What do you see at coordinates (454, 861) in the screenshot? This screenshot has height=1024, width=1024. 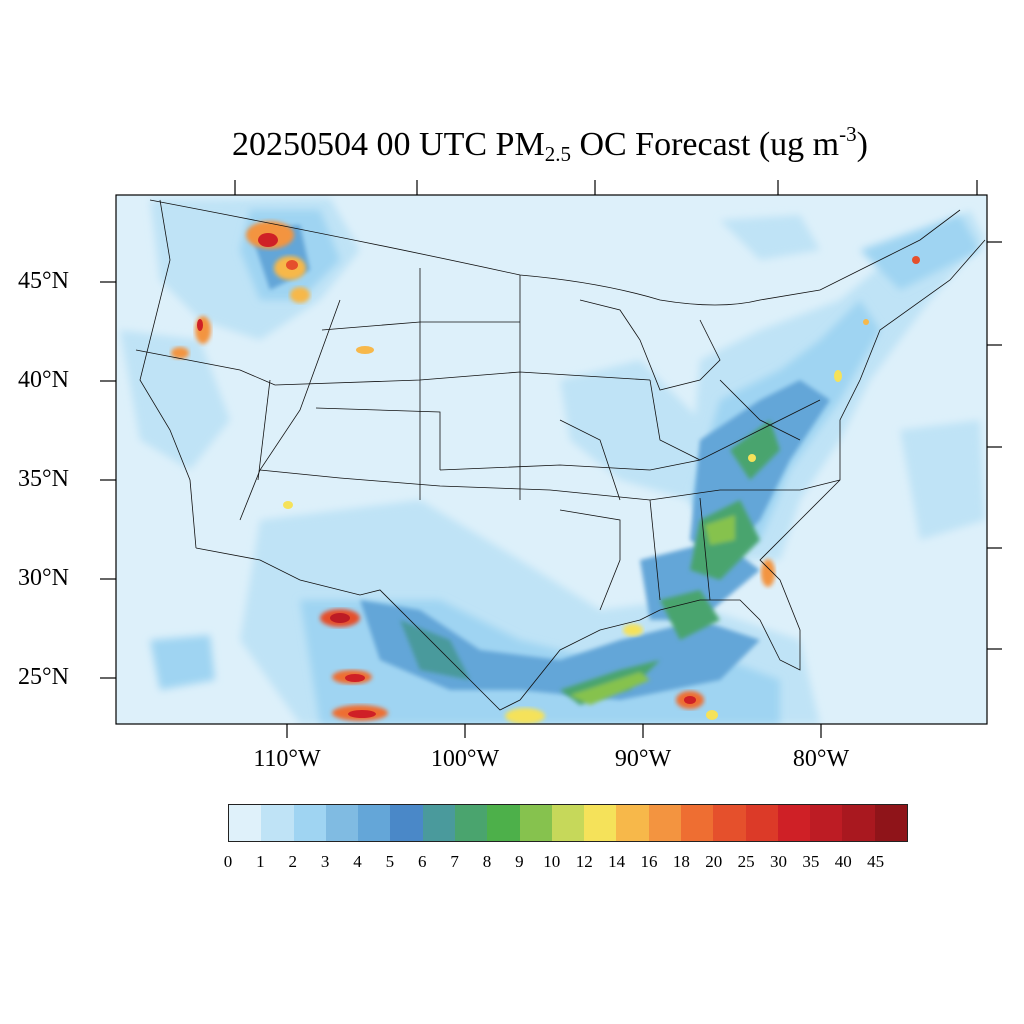 I see `colorbar-label: 7` at bounding box center [454, 861].